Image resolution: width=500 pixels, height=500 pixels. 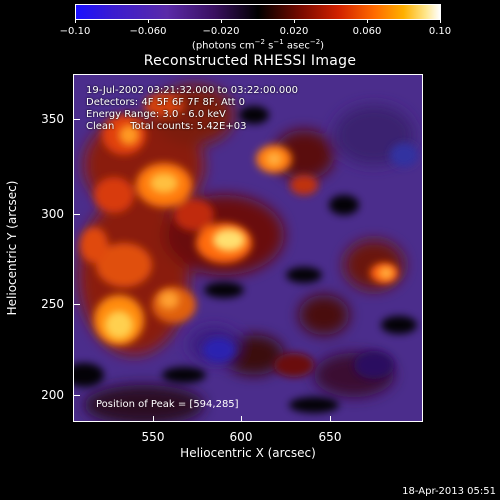 What do you see at coordinates (153, 437) in the screenshot?
I see `x-tick-label: 550` at bounding box center [153, 437].